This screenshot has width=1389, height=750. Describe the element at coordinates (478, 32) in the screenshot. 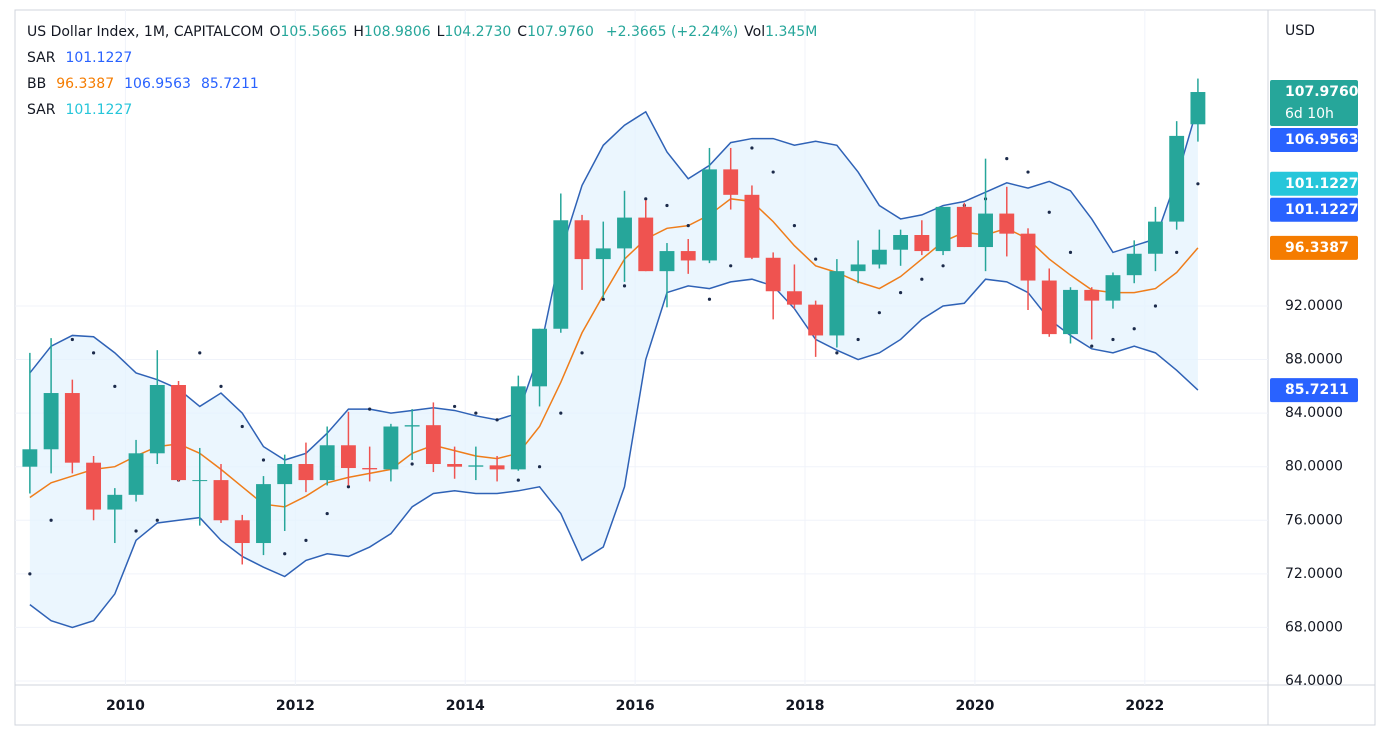

I see `field-value: 104.2730` at that location.